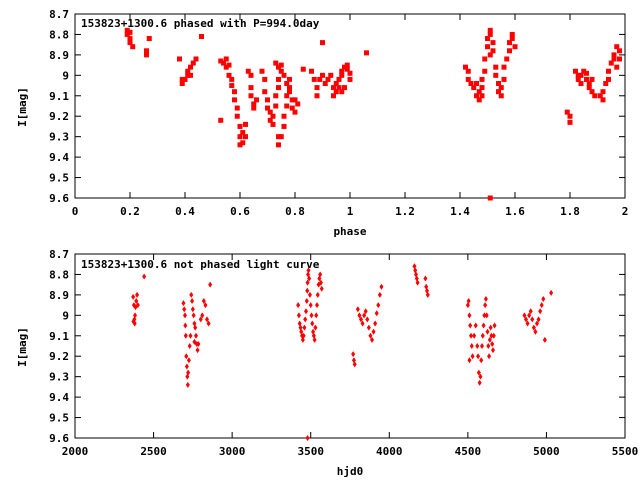  I want to click on x-tick-label: 2, so click(625, 211).